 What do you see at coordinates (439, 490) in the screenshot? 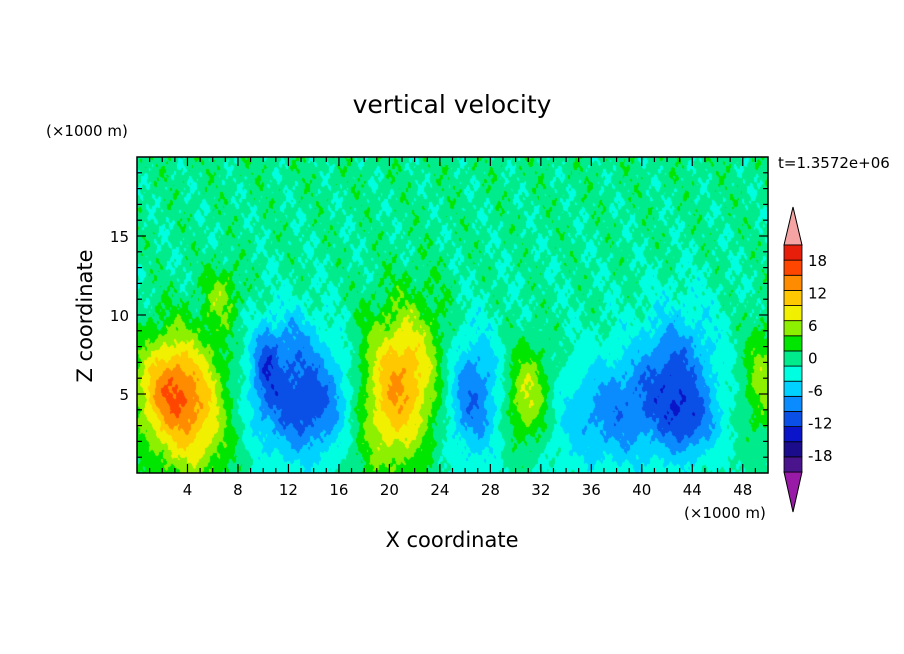
I see `x-tick-label: 24` at bounding box center [439, 490].